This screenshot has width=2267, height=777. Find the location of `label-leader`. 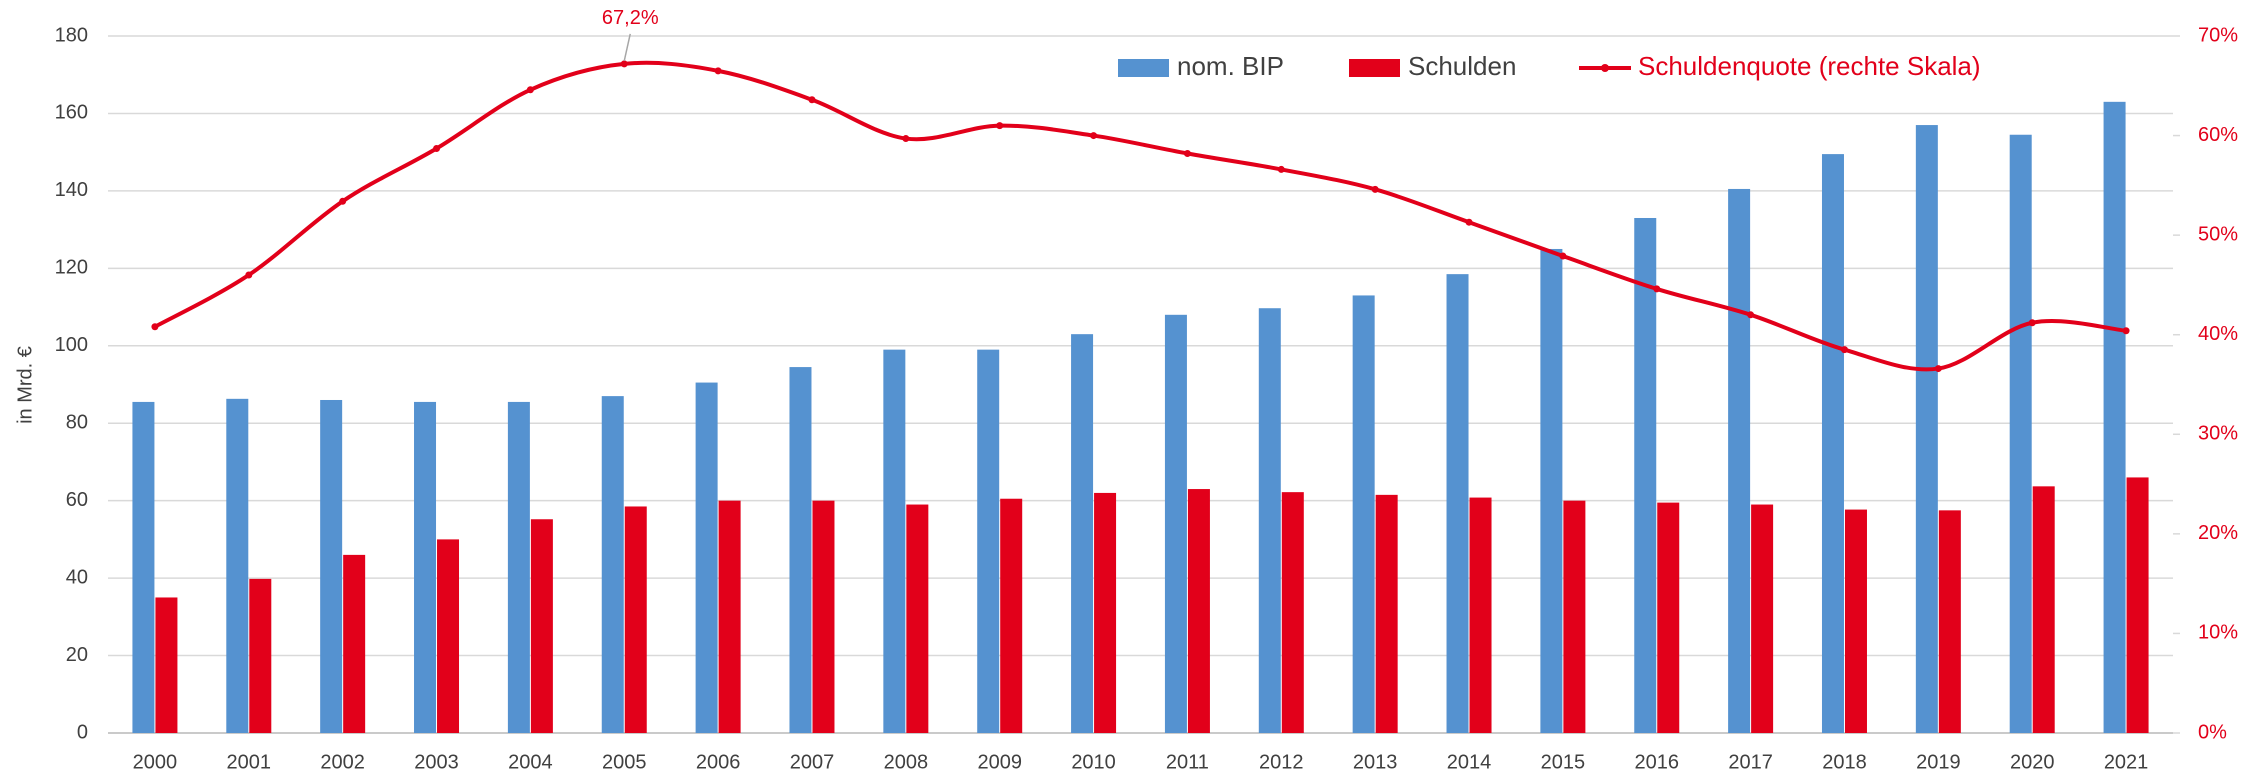

label-leader is located at coordinates (627, 47).